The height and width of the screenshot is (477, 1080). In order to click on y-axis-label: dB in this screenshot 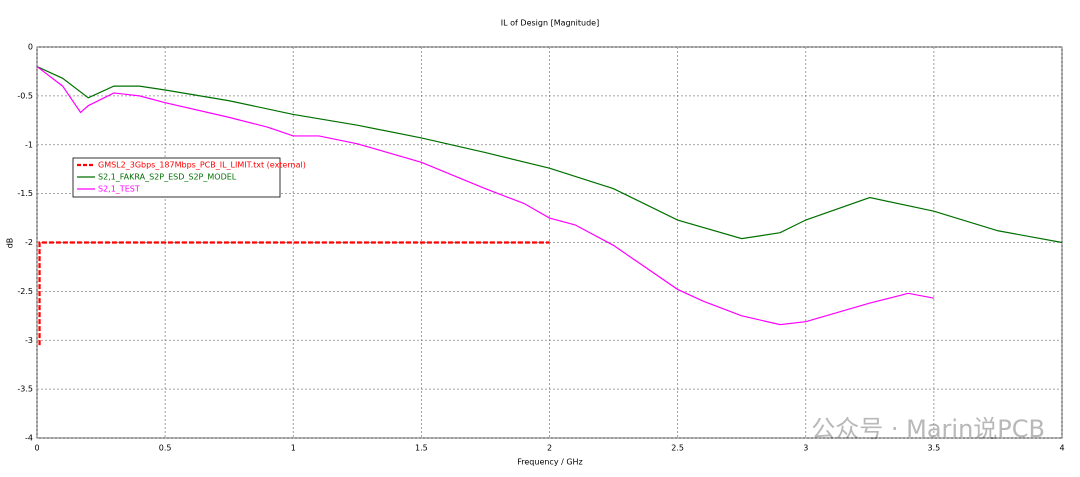, I will do `click(10, 243)`.